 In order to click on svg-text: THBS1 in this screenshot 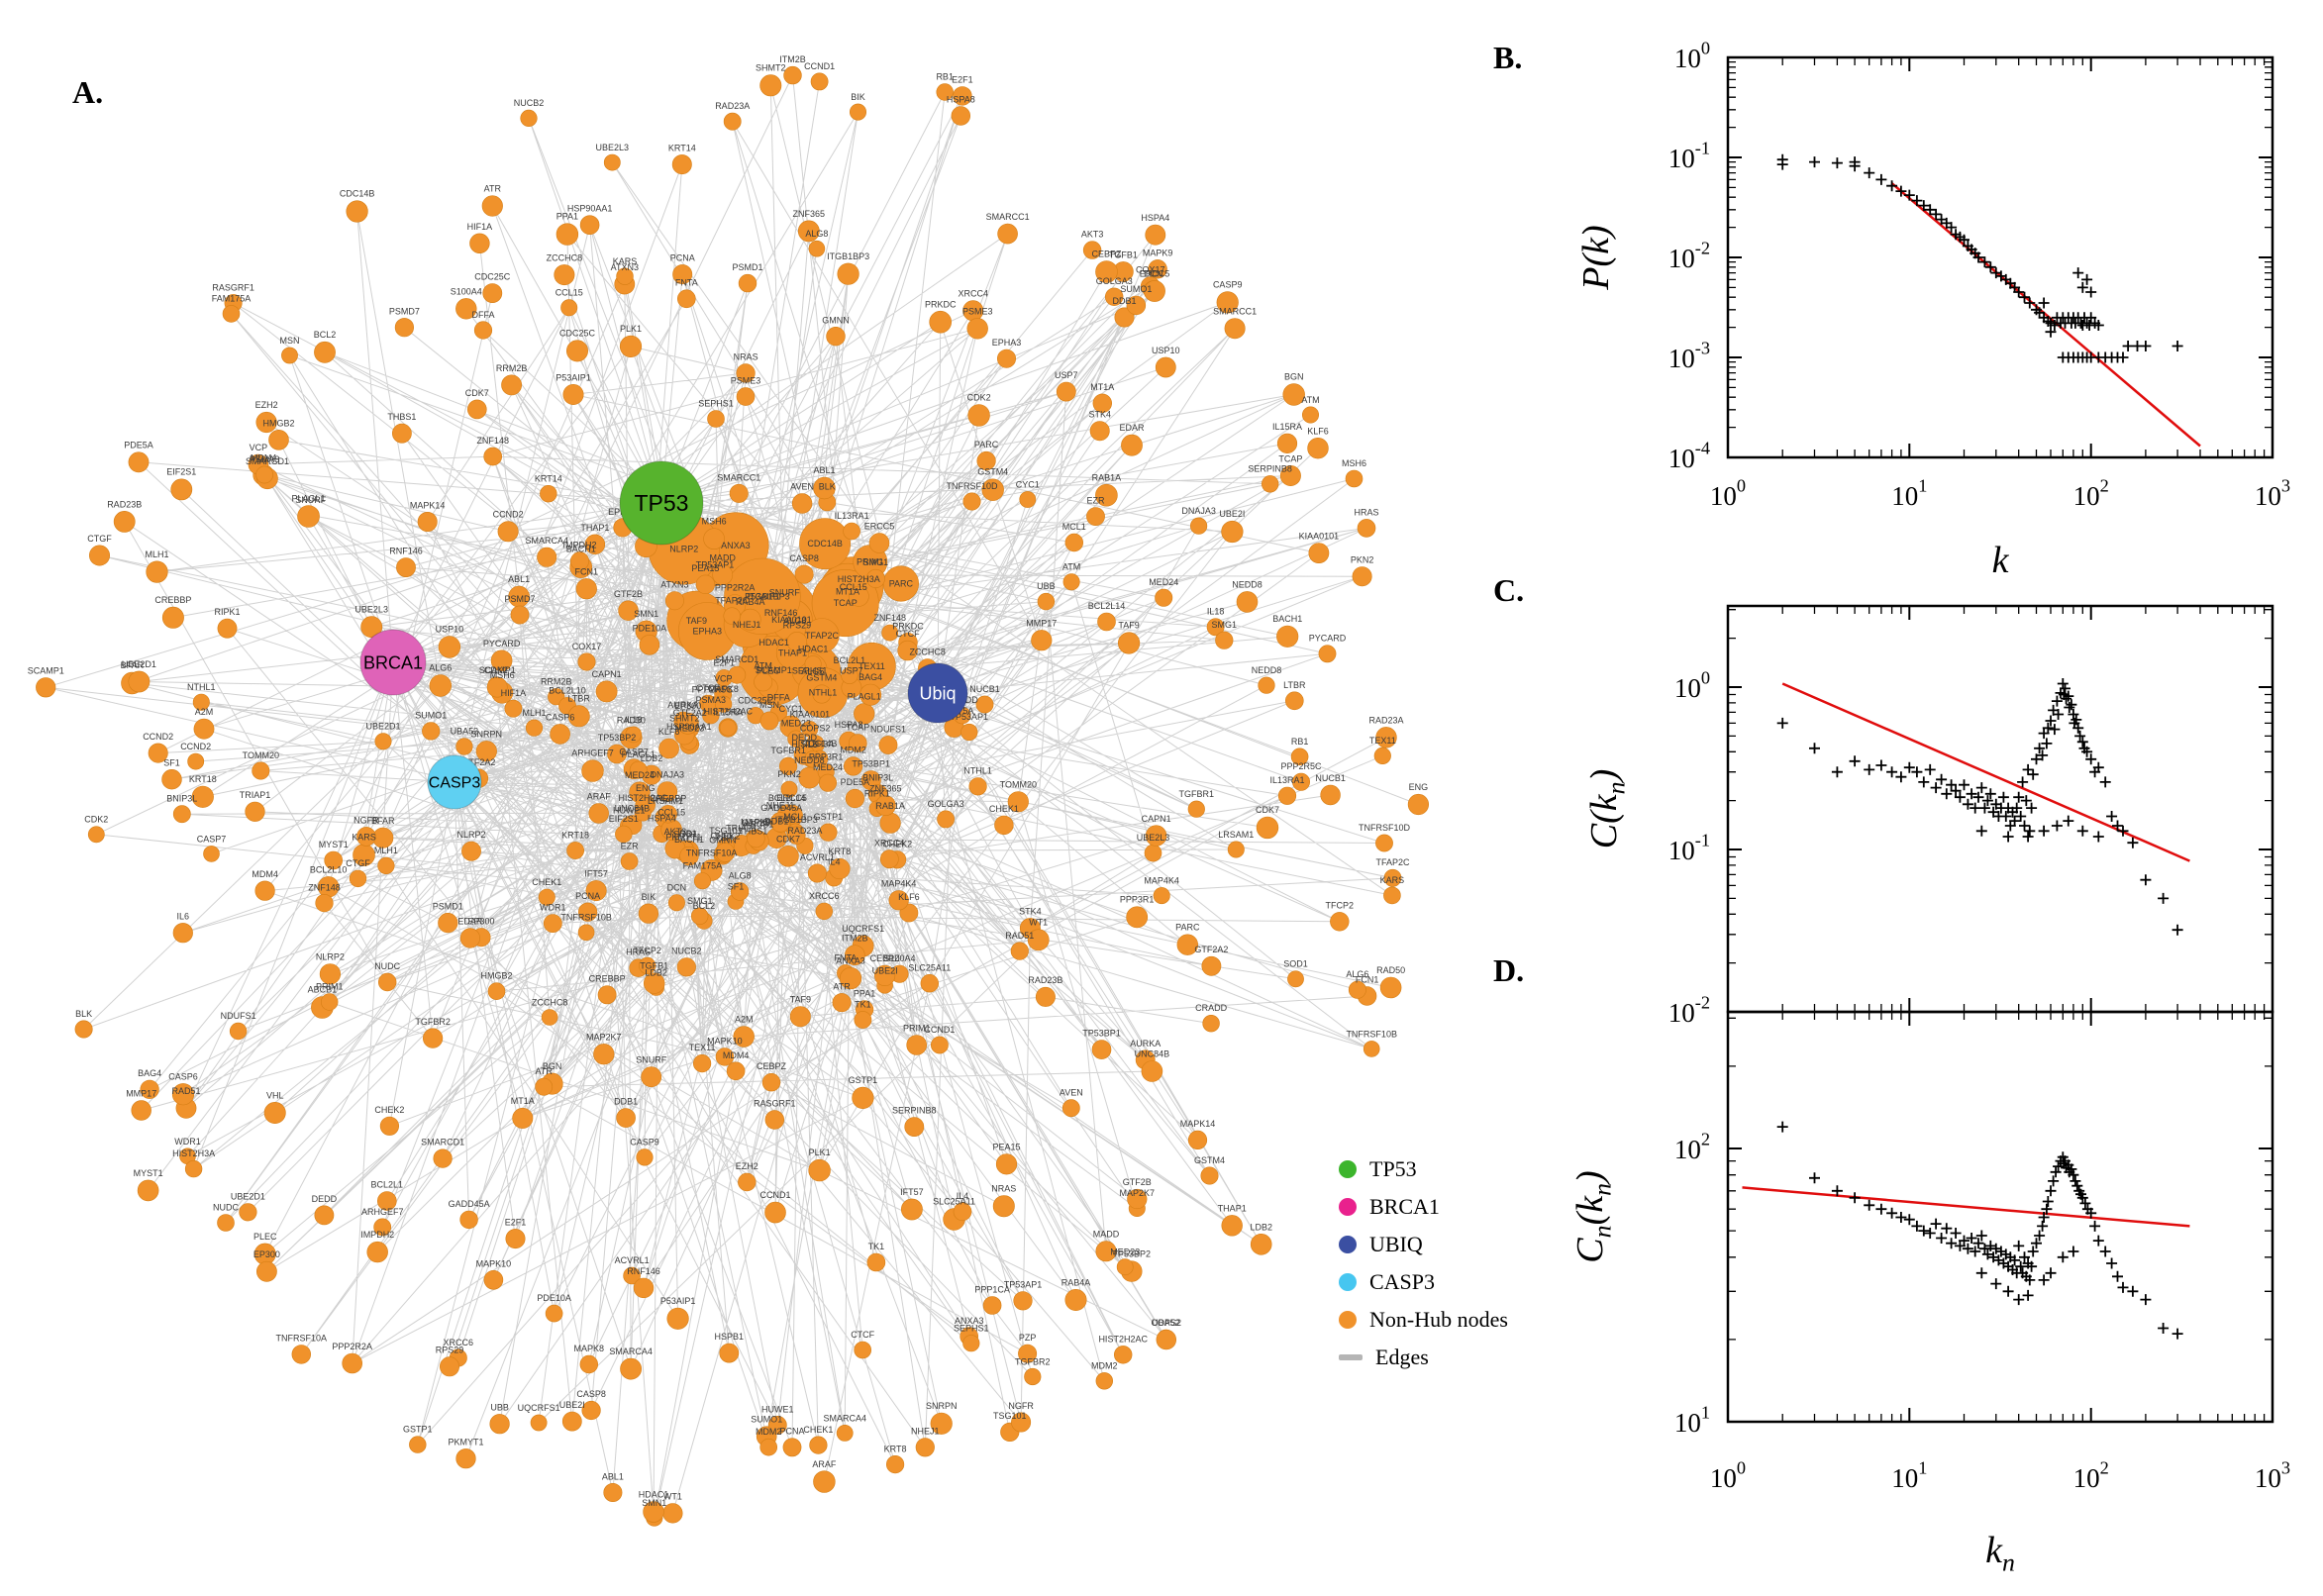, I will do `click(402, 417)`.